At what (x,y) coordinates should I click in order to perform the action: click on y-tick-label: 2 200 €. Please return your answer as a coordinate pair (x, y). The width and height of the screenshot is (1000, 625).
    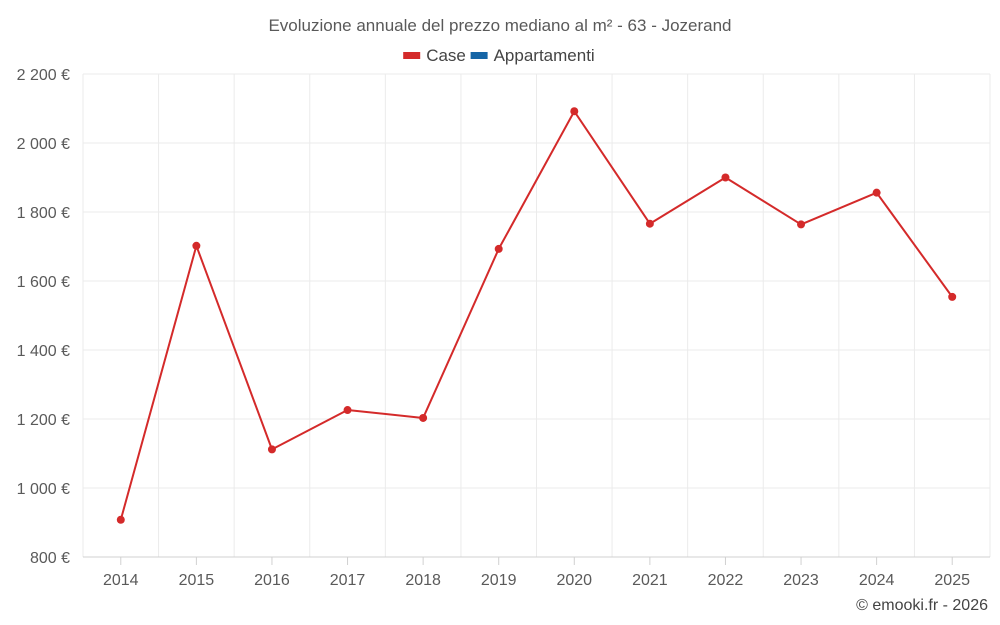
    Looking at the image, I should click on (43, 75).